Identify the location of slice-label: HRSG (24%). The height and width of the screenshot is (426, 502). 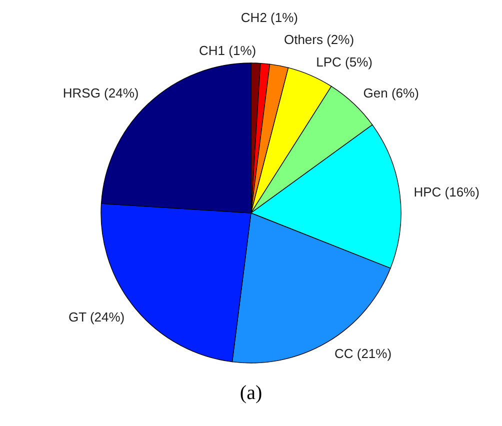
(100, 92).